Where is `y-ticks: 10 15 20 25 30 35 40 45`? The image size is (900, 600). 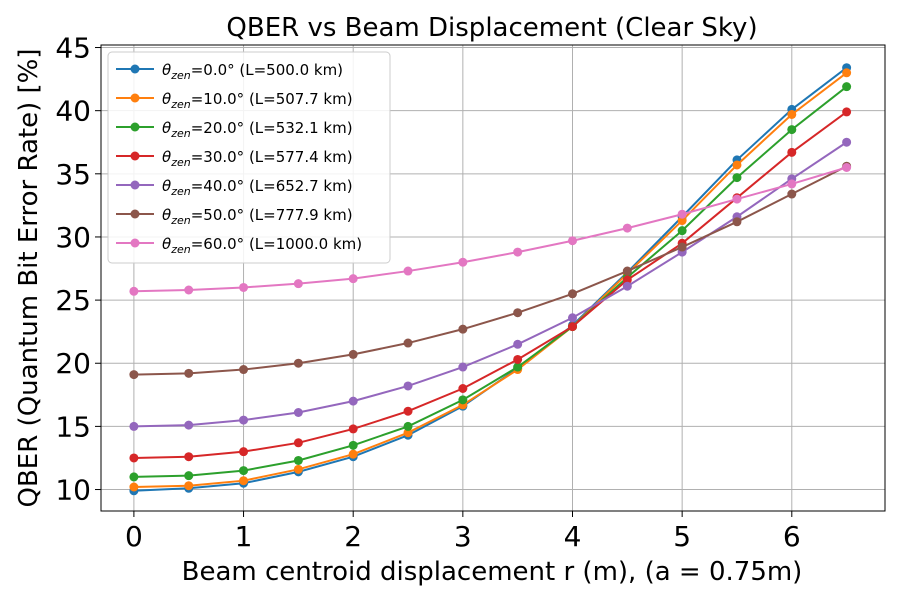 y-ticks: 10 15 20 25 30 35 40 45 is located at coordinates (78, 269).